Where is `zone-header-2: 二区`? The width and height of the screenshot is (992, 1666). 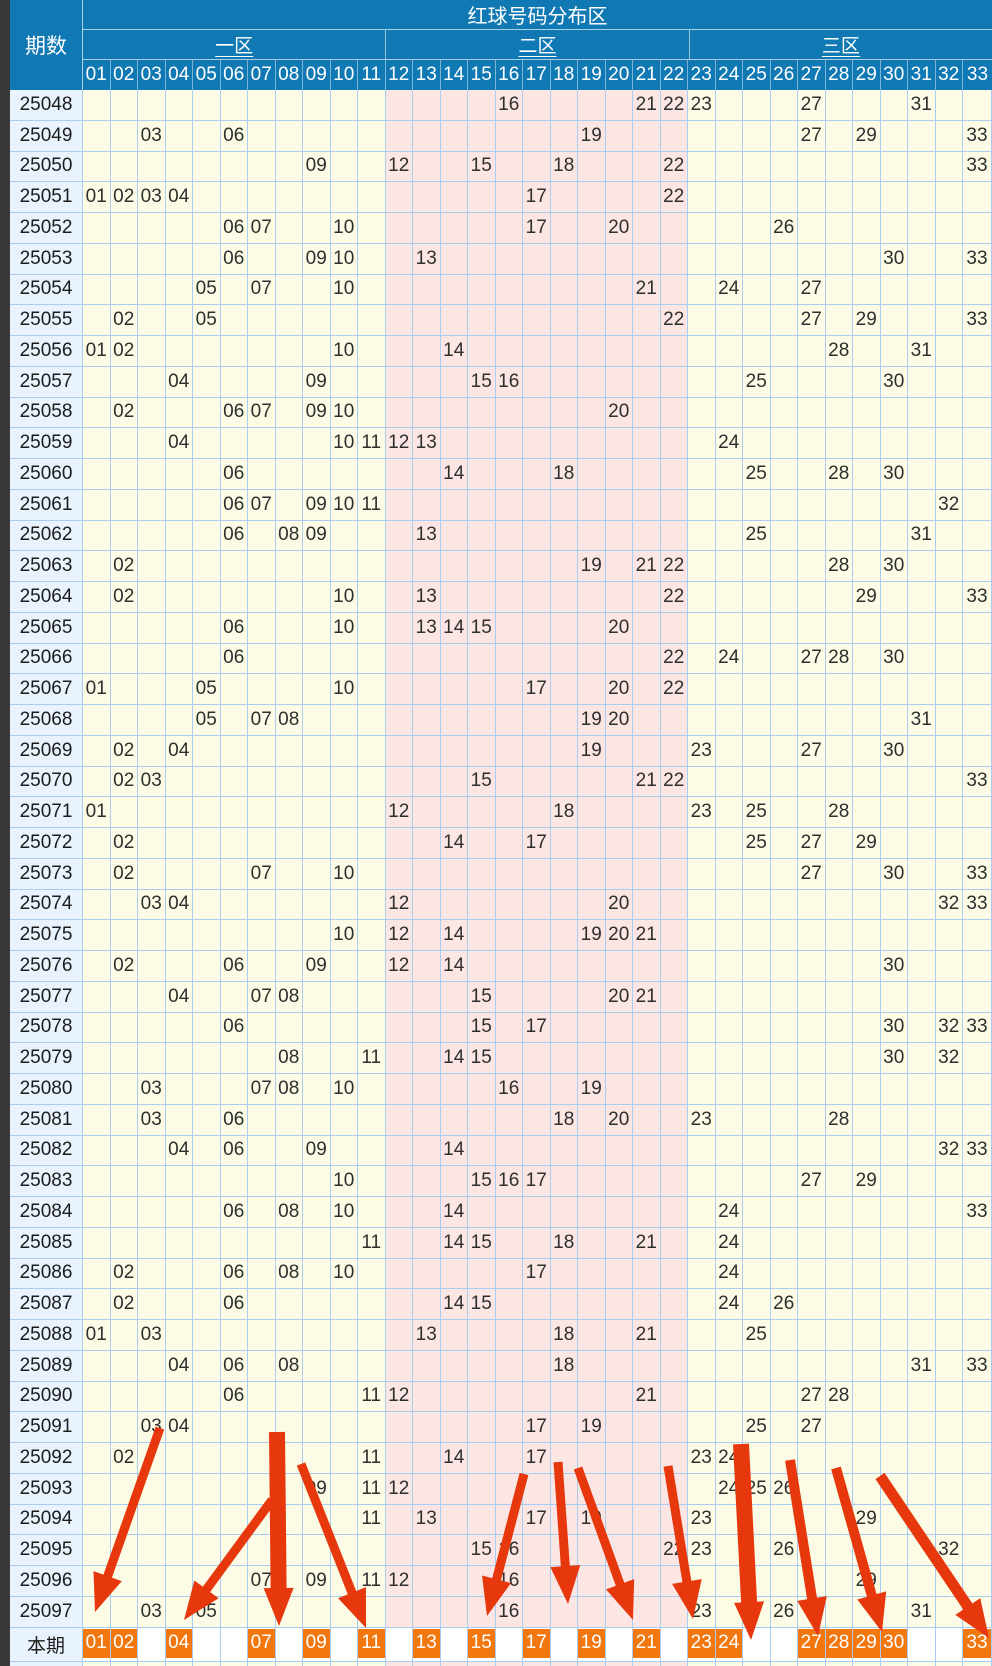 zone-header-2: 二区 is located at coordinates (538, 44).